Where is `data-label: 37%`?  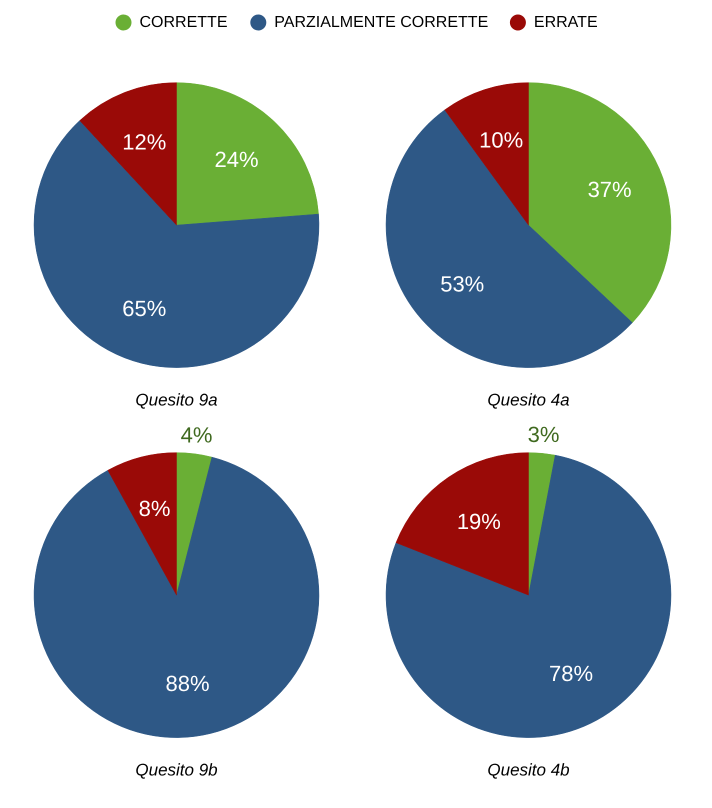
data-label: 37% is located at coordinates (610, 189).